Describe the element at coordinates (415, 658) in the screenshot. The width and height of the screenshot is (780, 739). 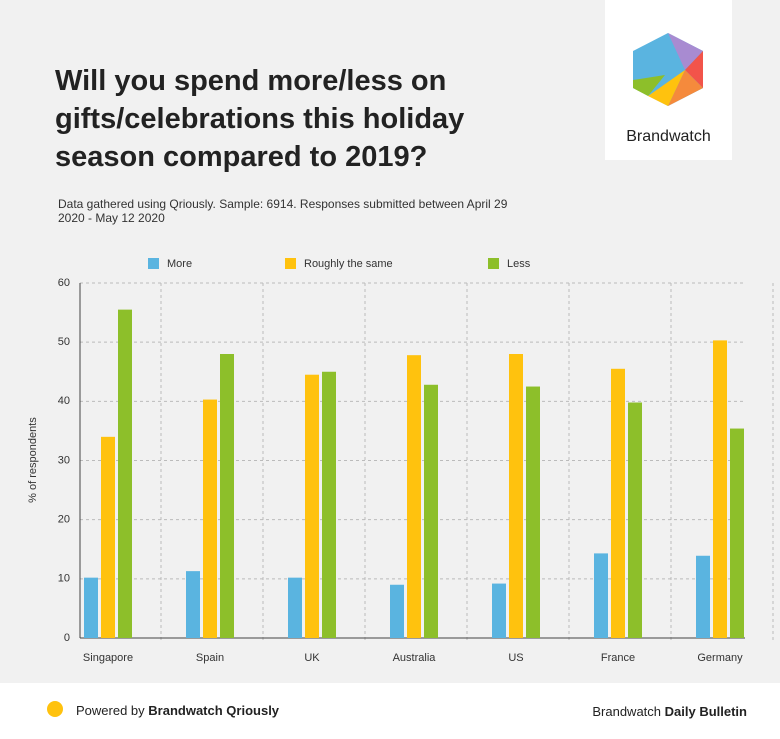
I see `x-tick-label: Australia` at that location.